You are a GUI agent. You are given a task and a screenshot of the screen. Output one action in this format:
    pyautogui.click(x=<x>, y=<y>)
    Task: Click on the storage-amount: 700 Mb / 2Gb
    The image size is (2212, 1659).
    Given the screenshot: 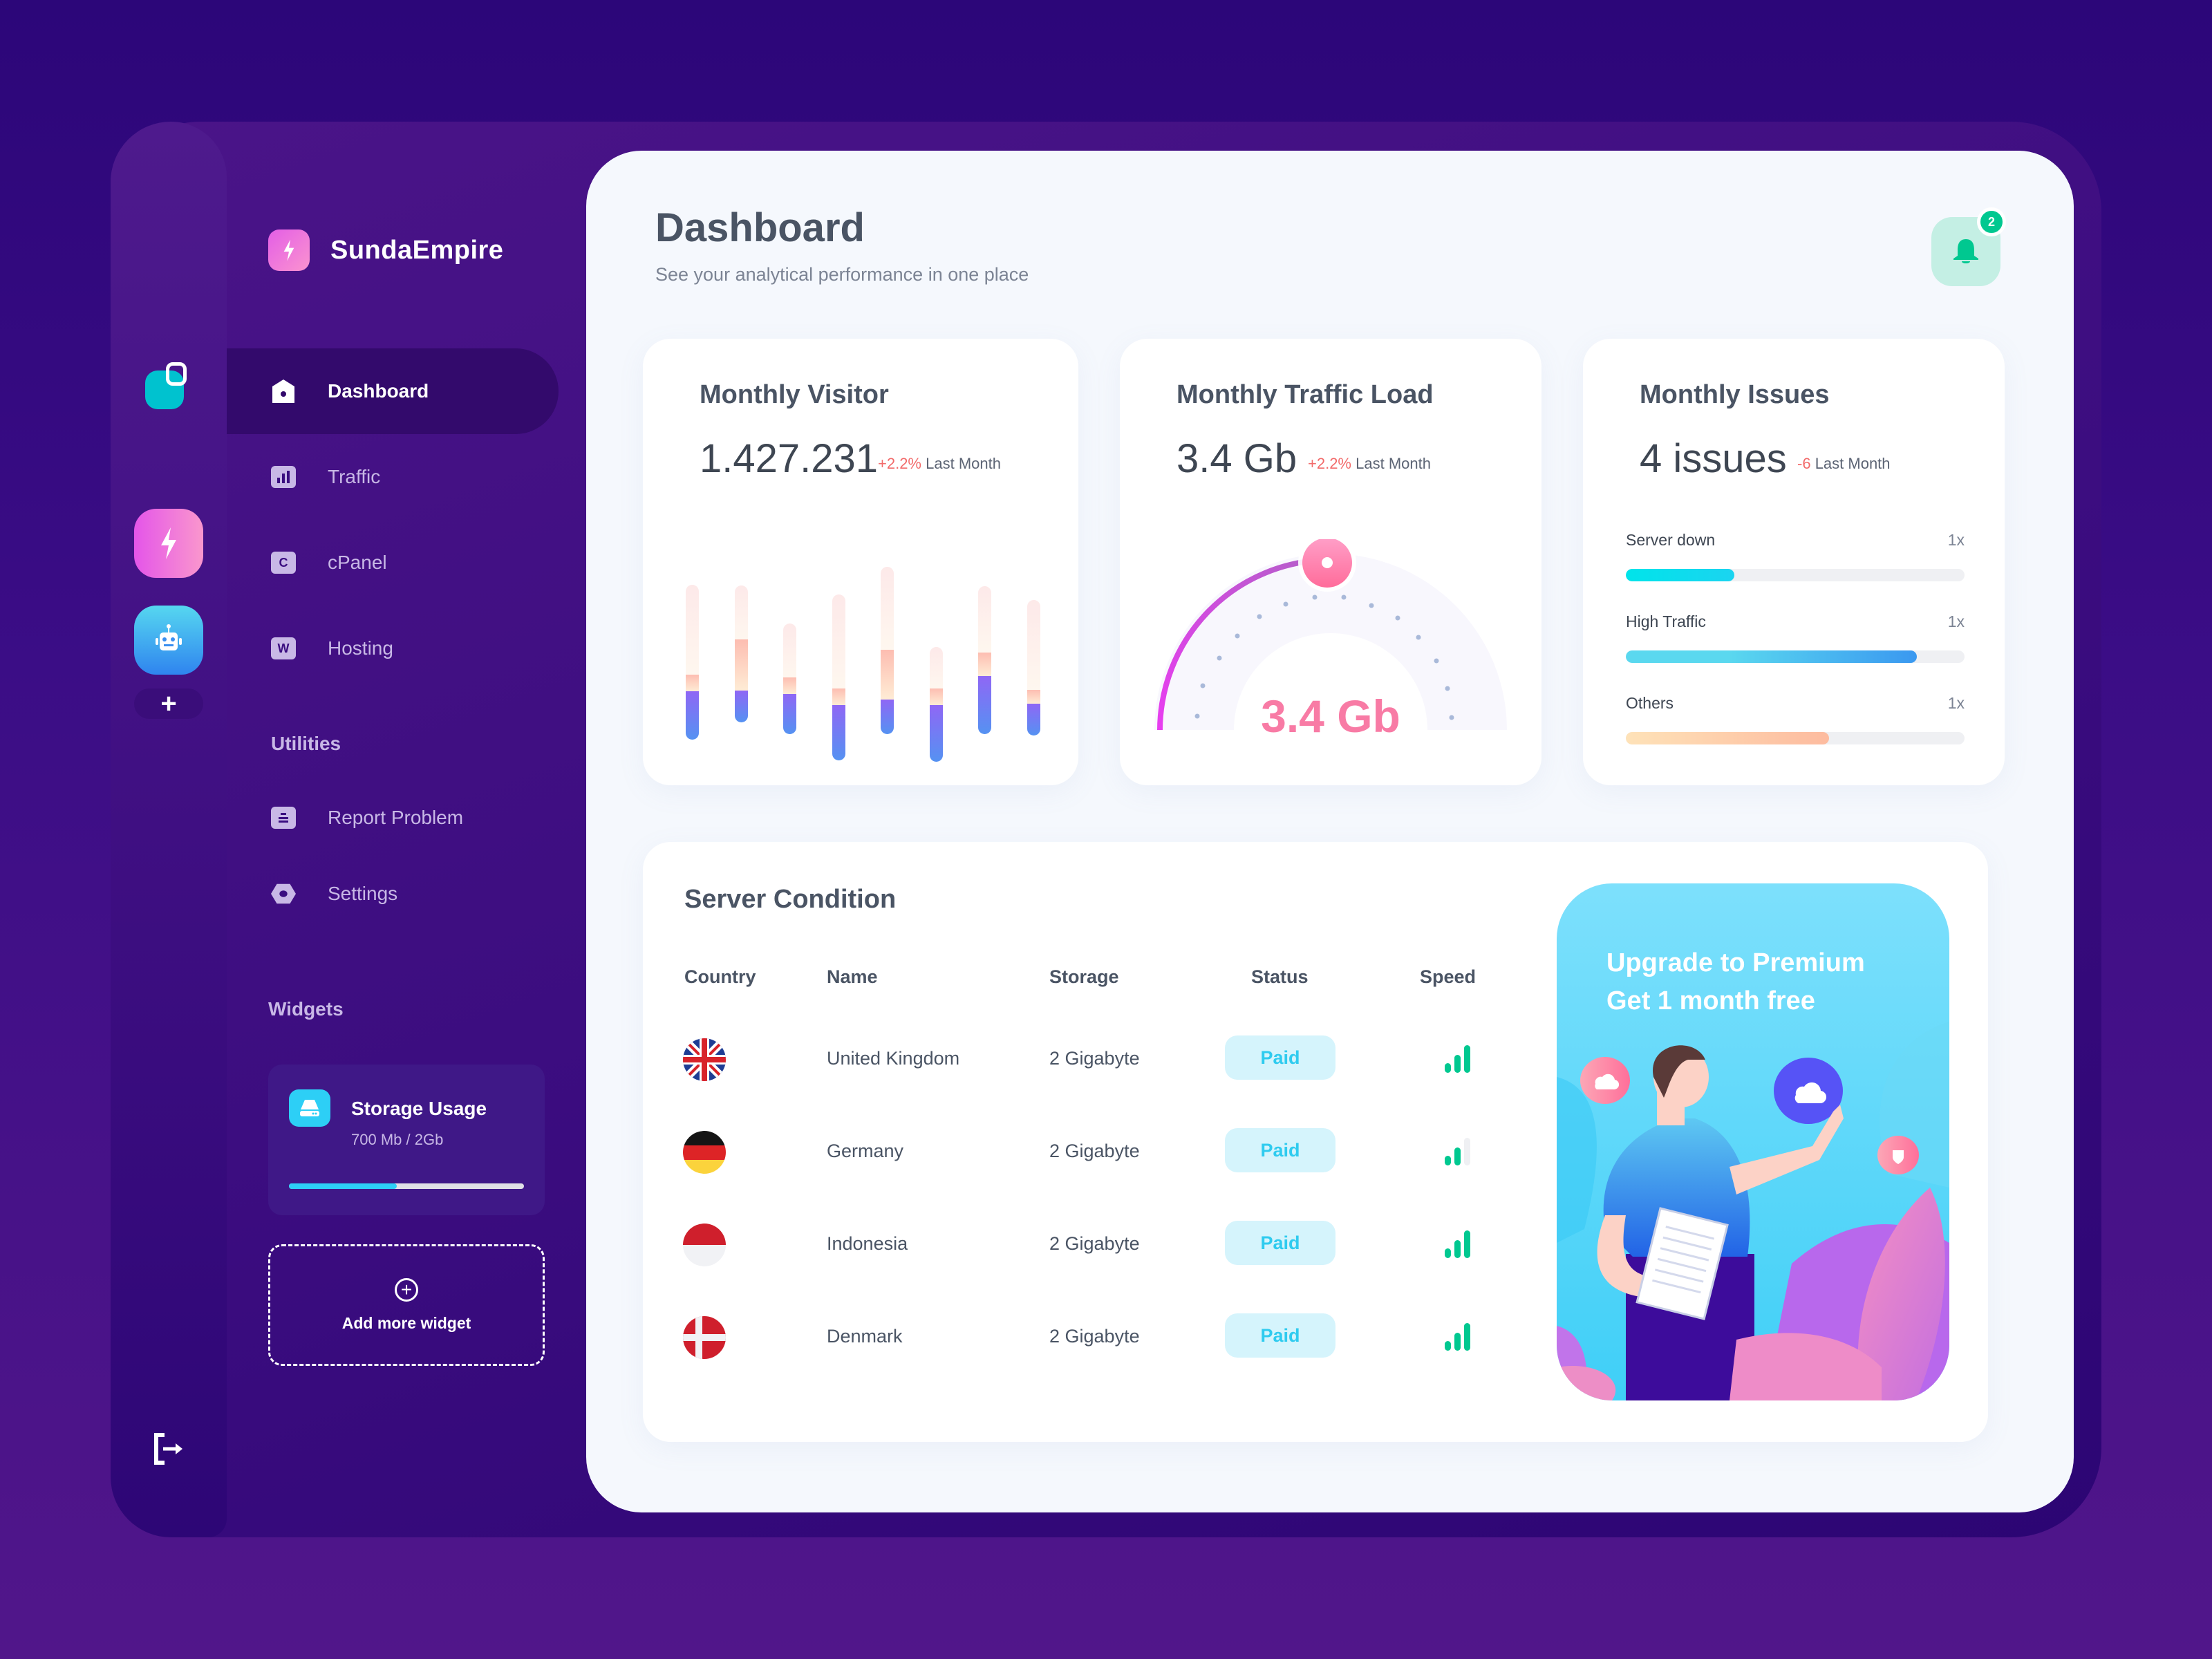 What is the action you would take?
    pyautogui.click(x=398, y=1139)
    